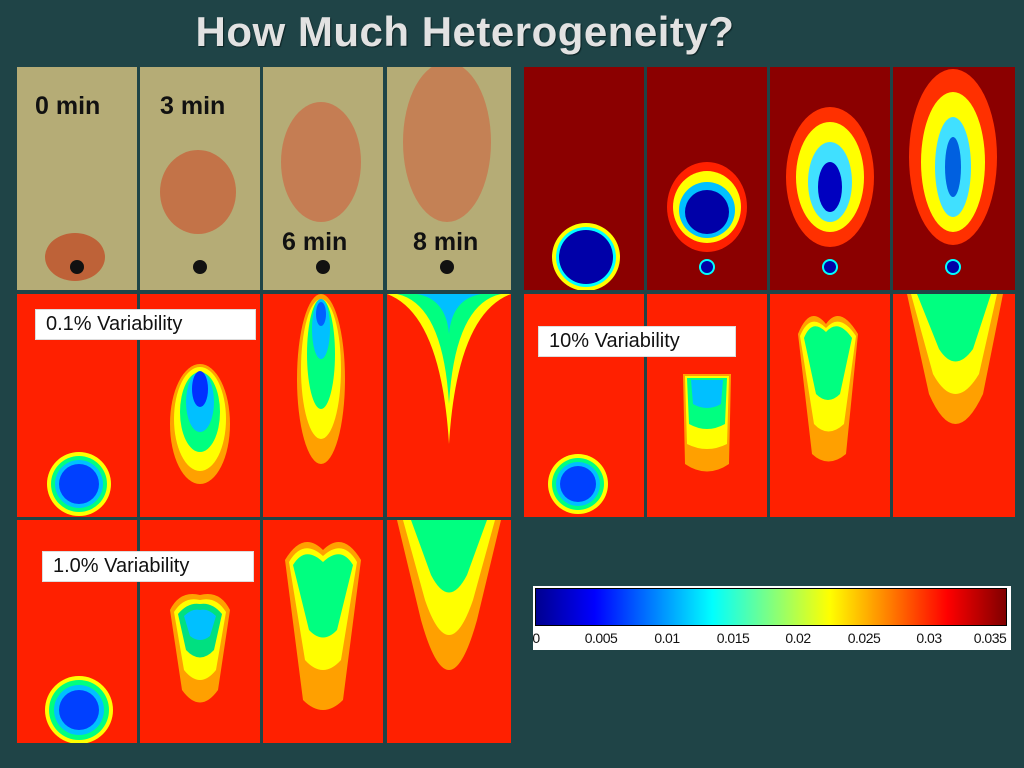 The image size is (1024, 768). What do you see at coordinates (733, 638) in the screenshot?
I see `colorbar-tick: 0.015` at bounding box center [733, 638].